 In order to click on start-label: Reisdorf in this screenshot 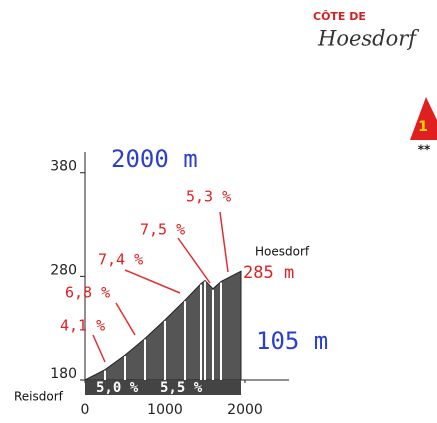, I will do `click(39, 397)`.